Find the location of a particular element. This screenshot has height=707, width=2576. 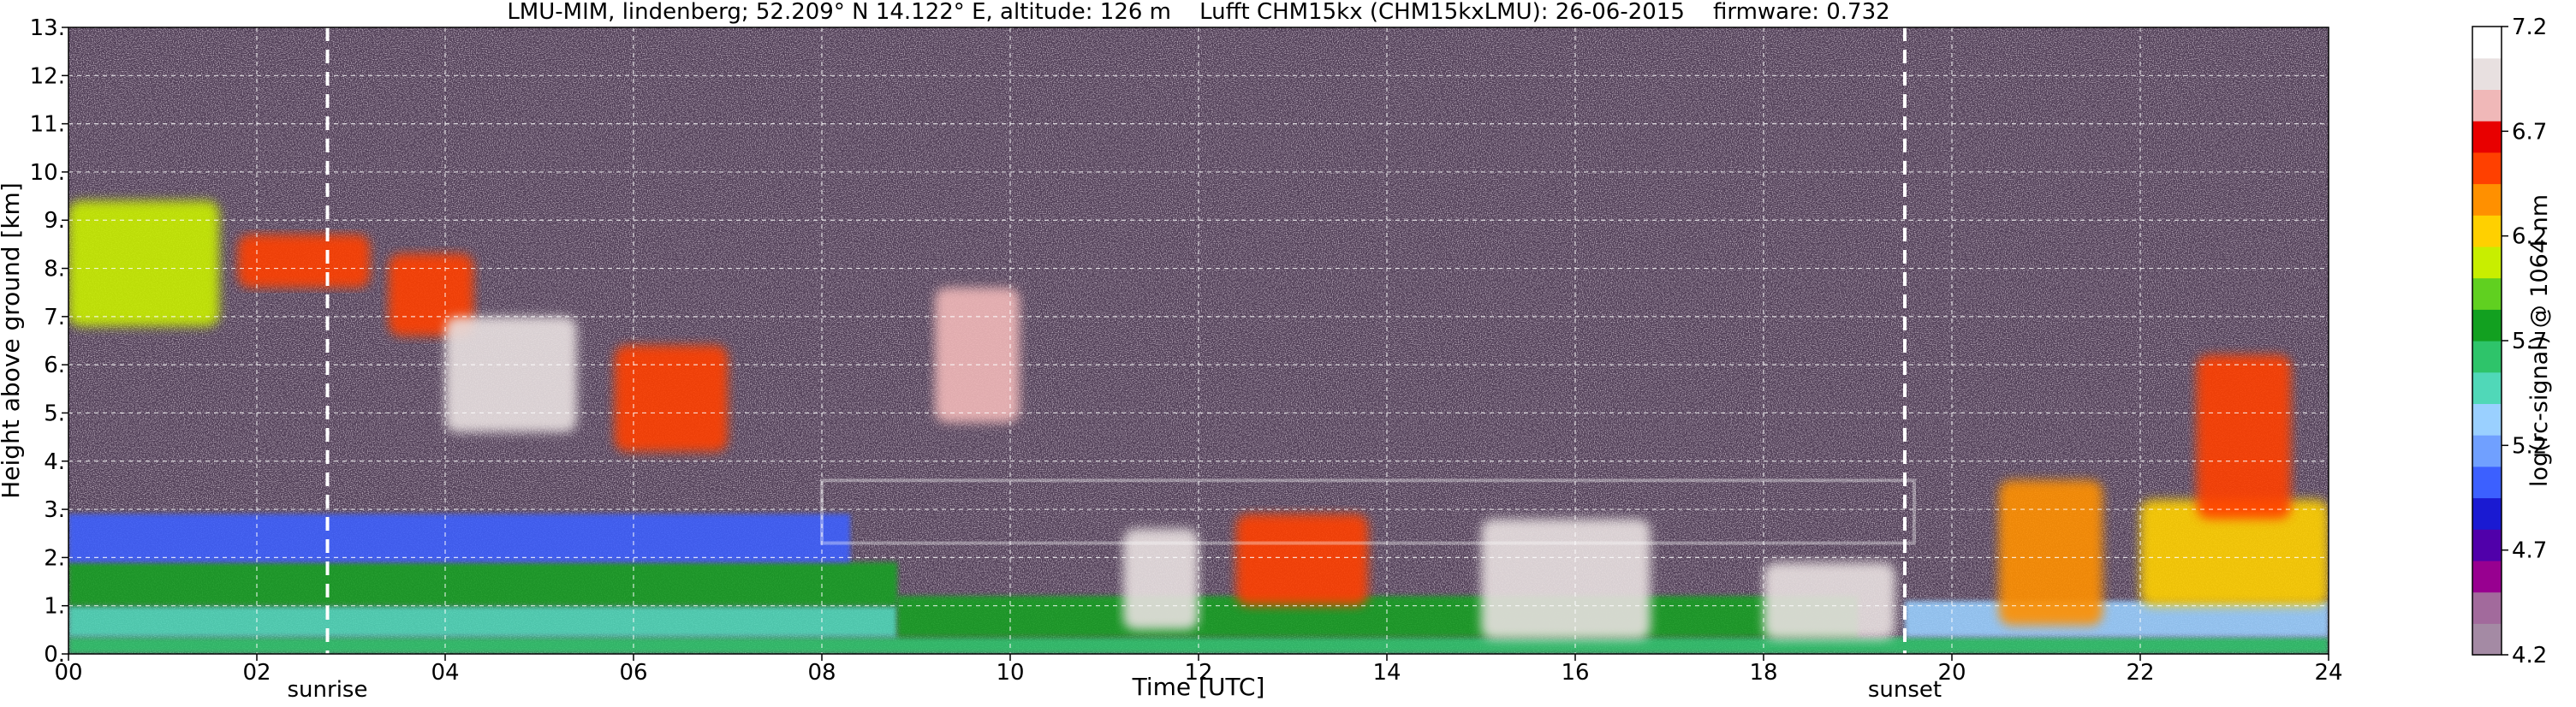

x-tick-label: 14 is located at coordinates (1387, 673).